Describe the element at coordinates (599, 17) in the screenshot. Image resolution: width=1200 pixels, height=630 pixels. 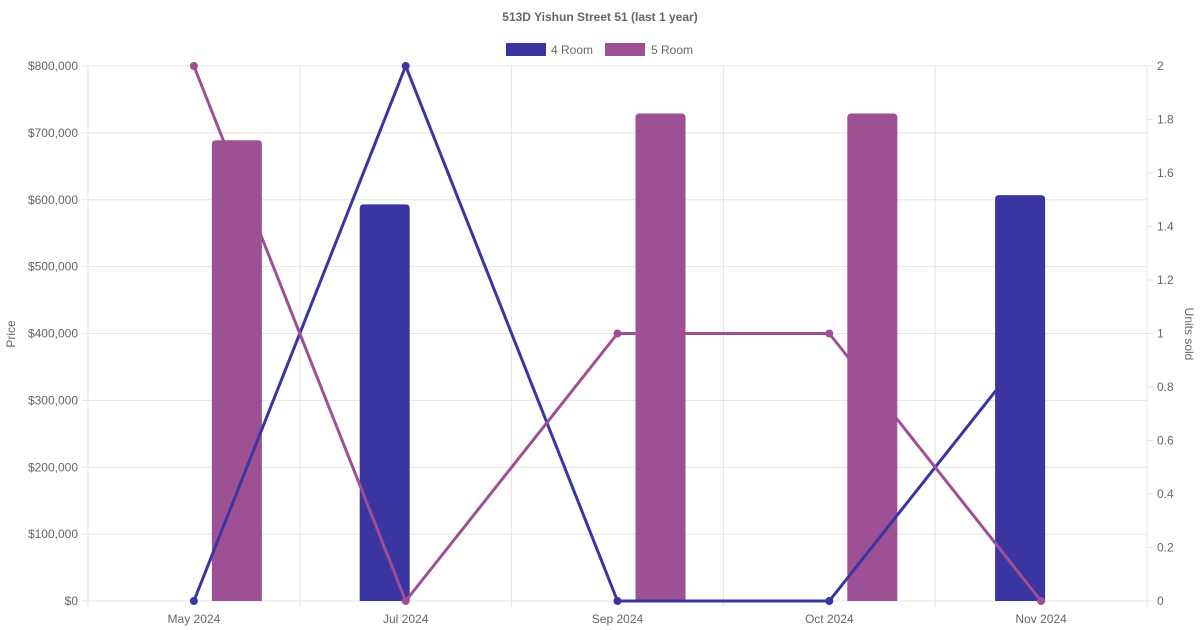
I see `chart-title: 513D Yishun Street 51 (last 1 year)` at that location.